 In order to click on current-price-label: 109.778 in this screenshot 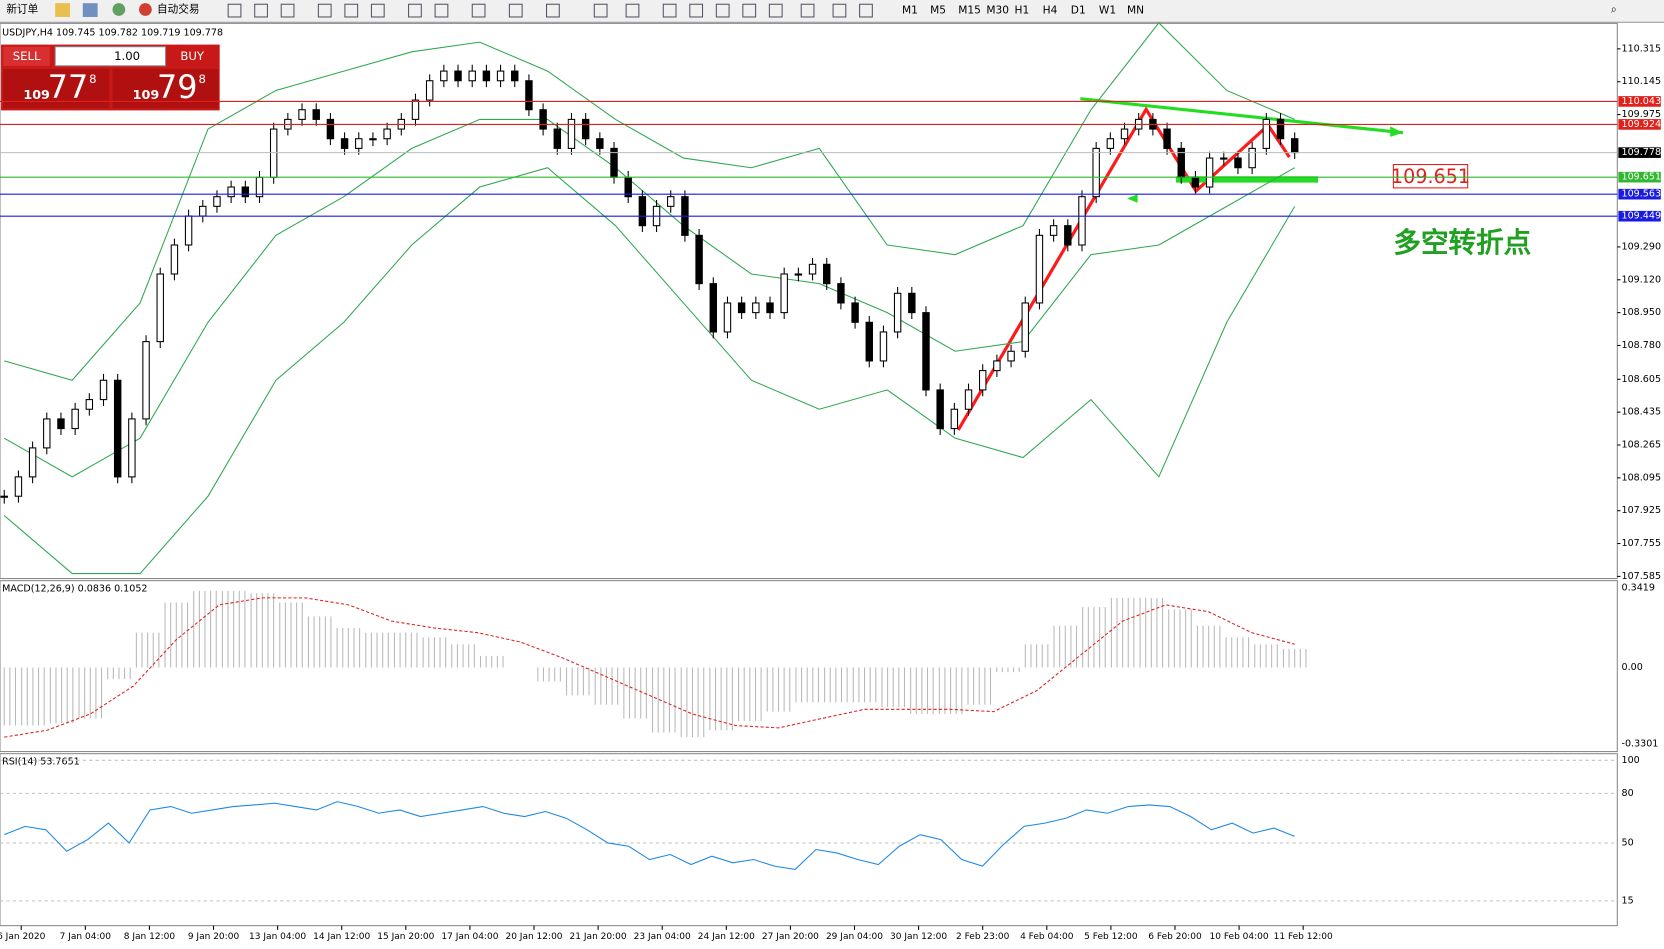, I will do `click(1641, 152)`.